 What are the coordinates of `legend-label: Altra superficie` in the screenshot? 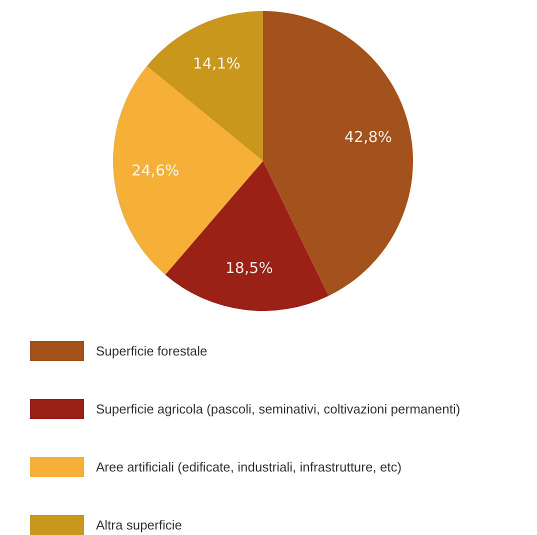 It's located at (139, 525).